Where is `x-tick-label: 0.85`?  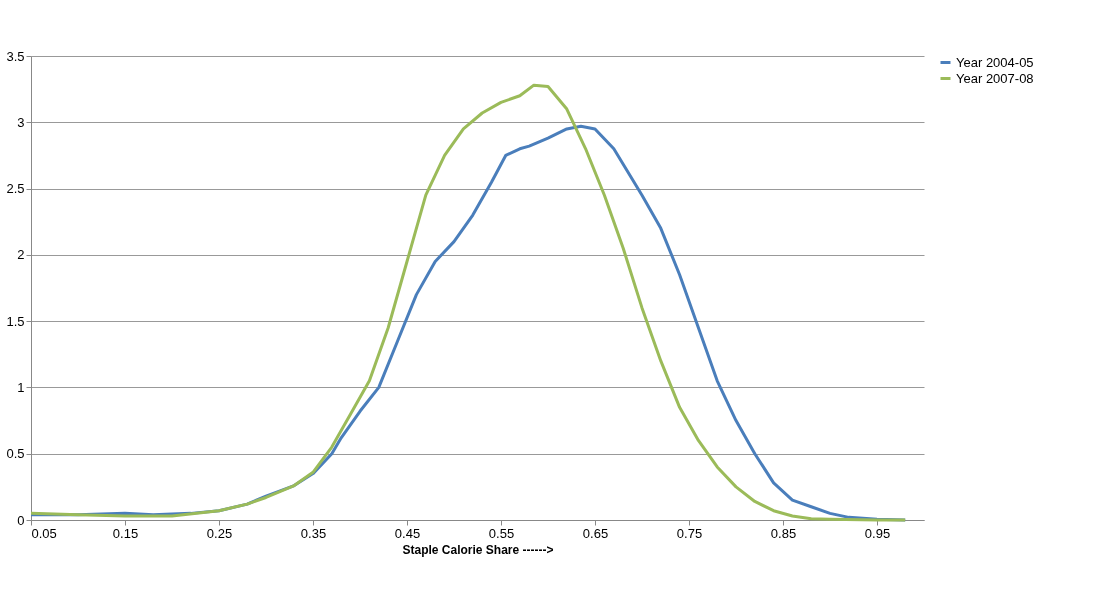
x-tick-label: 0.85 is located at coordinates (783, 533).